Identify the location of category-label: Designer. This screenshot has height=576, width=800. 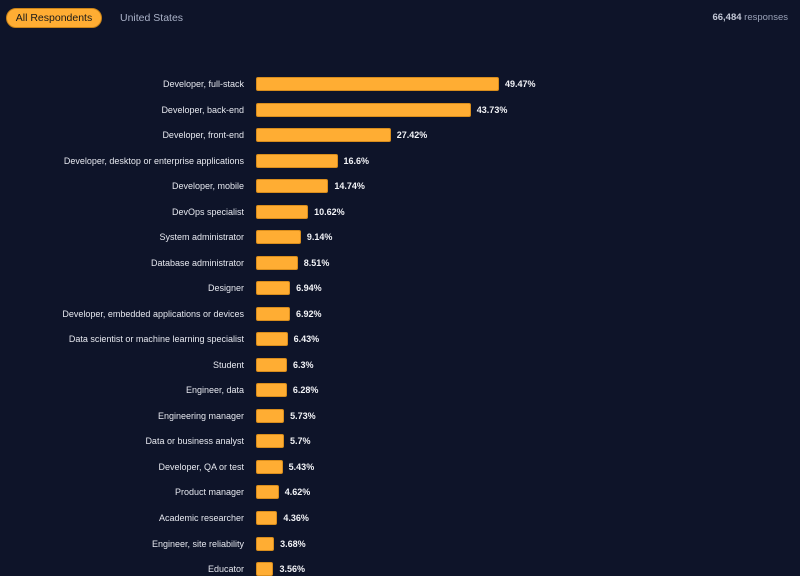
(225, 288).